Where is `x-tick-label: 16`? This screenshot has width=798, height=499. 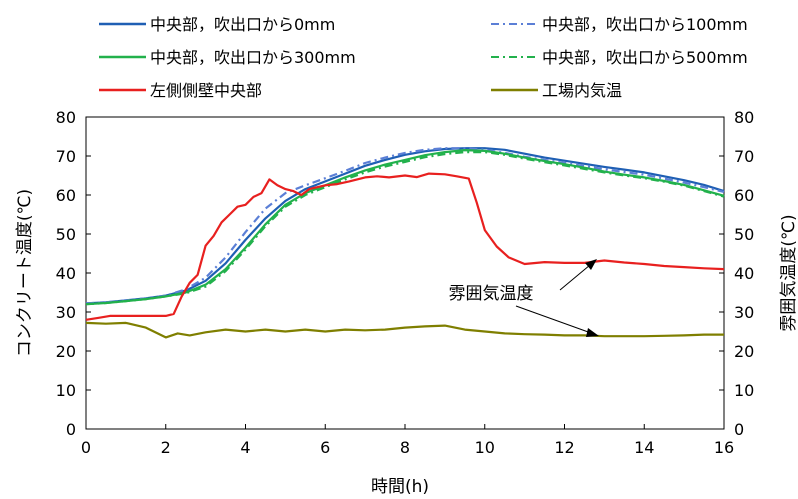 x-tick-label: 16 is located at coordinates (724, 447).